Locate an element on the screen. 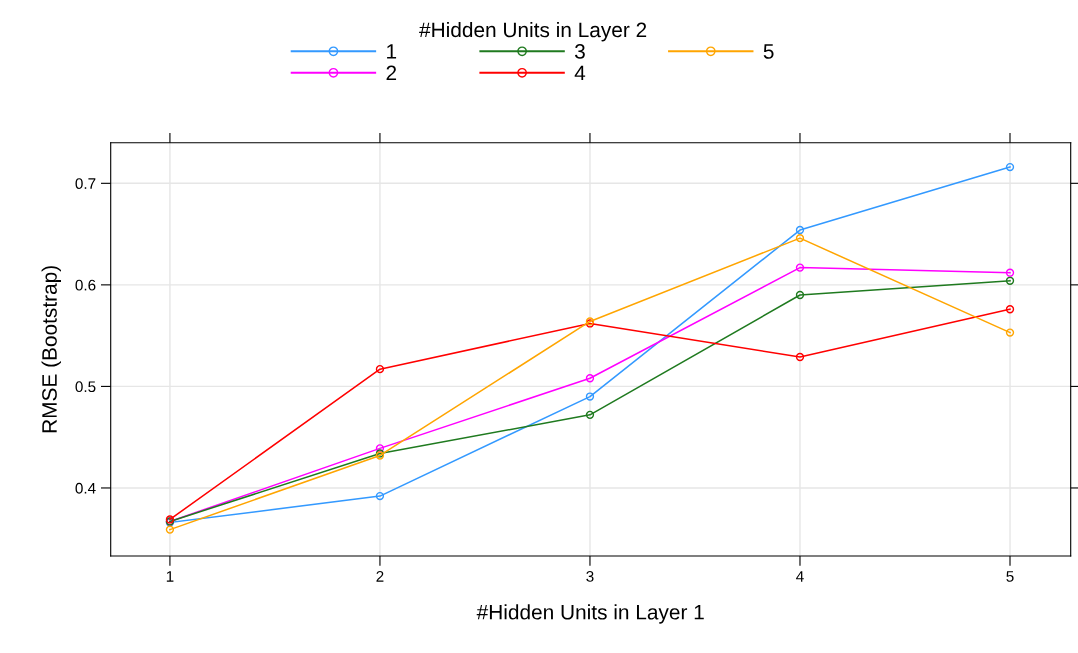 This screenshot has width=1078, height=653. legend-label: 1 is located at coordinates (392, 51).